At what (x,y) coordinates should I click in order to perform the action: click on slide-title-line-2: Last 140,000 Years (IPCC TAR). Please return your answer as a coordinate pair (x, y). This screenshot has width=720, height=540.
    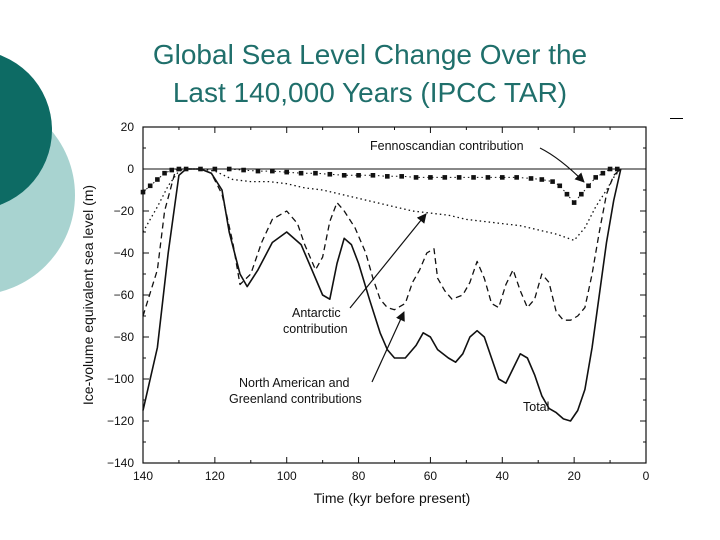
    Looking at the image, I should click on (370, 92).